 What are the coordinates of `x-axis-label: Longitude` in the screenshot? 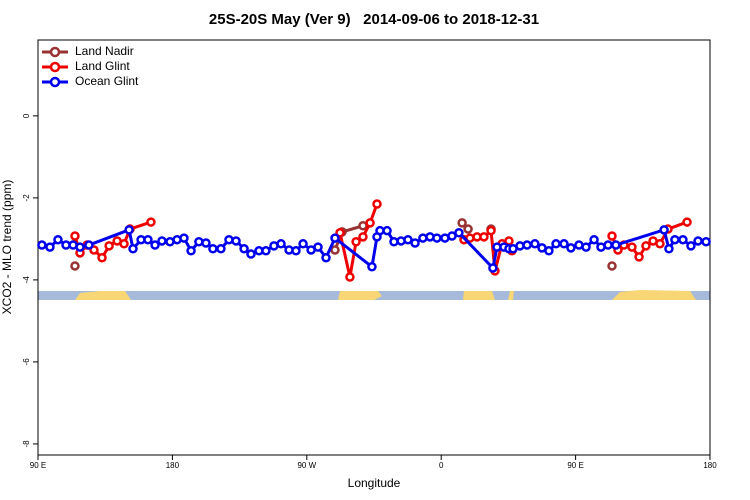 It's located at (374, 483).